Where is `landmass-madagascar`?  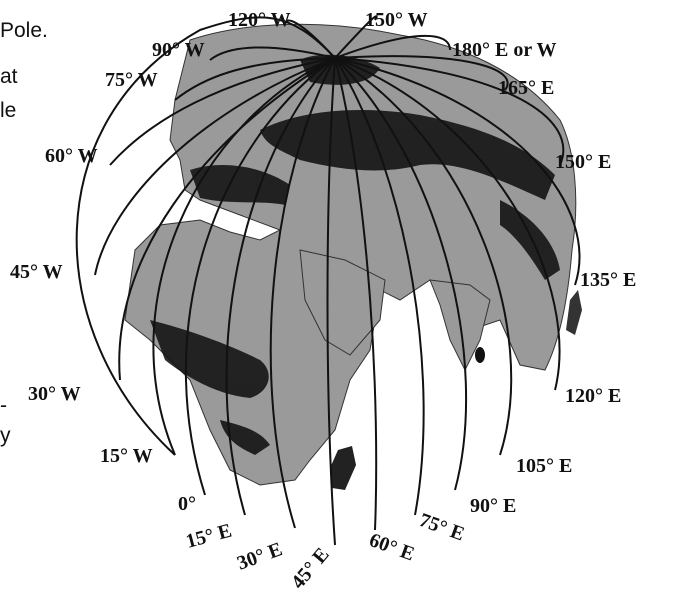
landmass-madagascar is located at coordinates (343, 468).